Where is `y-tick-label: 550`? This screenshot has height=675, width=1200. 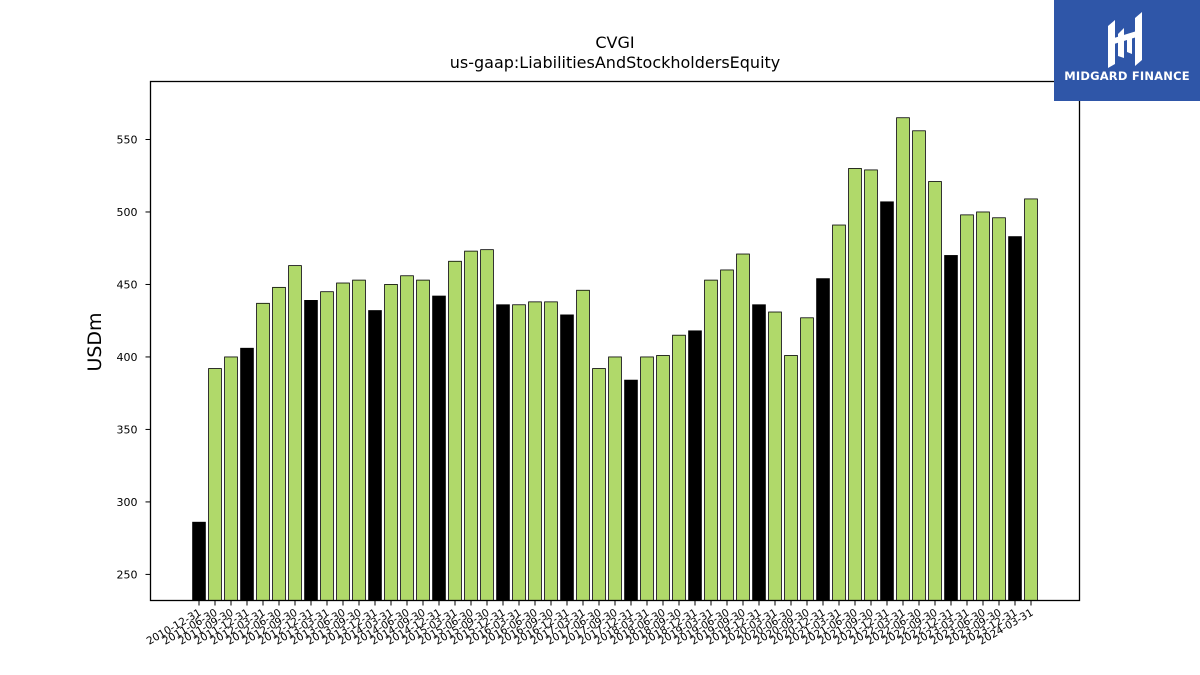
y-tick-label: 550 is located at coordinates (127, 139).